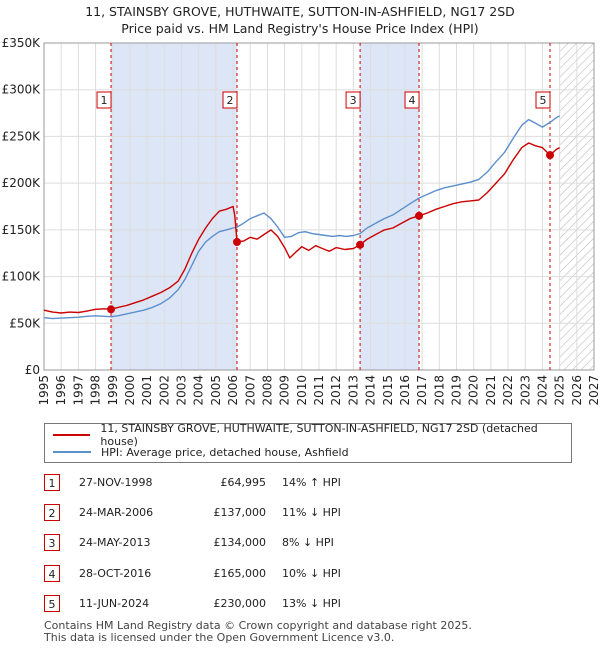 Image resolution: width=600 pixels, height=650 pixels. Describe the element at coordinates (240, 542) in the screenshot. I see `sale-price: £134,000` at that location.